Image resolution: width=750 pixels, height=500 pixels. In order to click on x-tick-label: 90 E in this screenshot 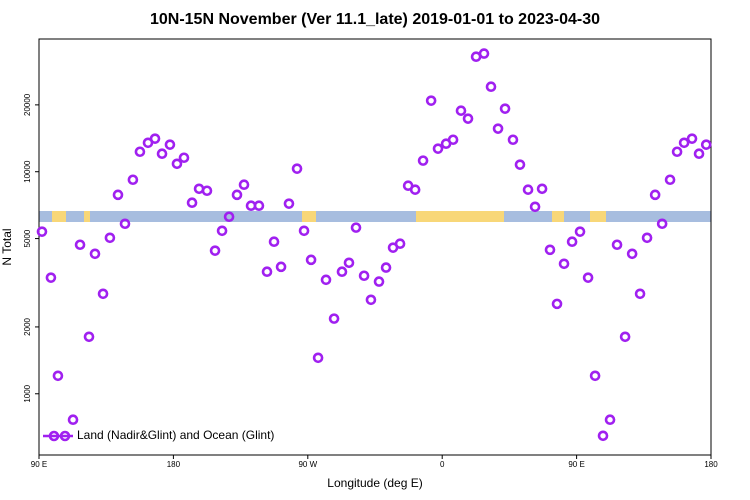, I will do `click(39, 464)`.